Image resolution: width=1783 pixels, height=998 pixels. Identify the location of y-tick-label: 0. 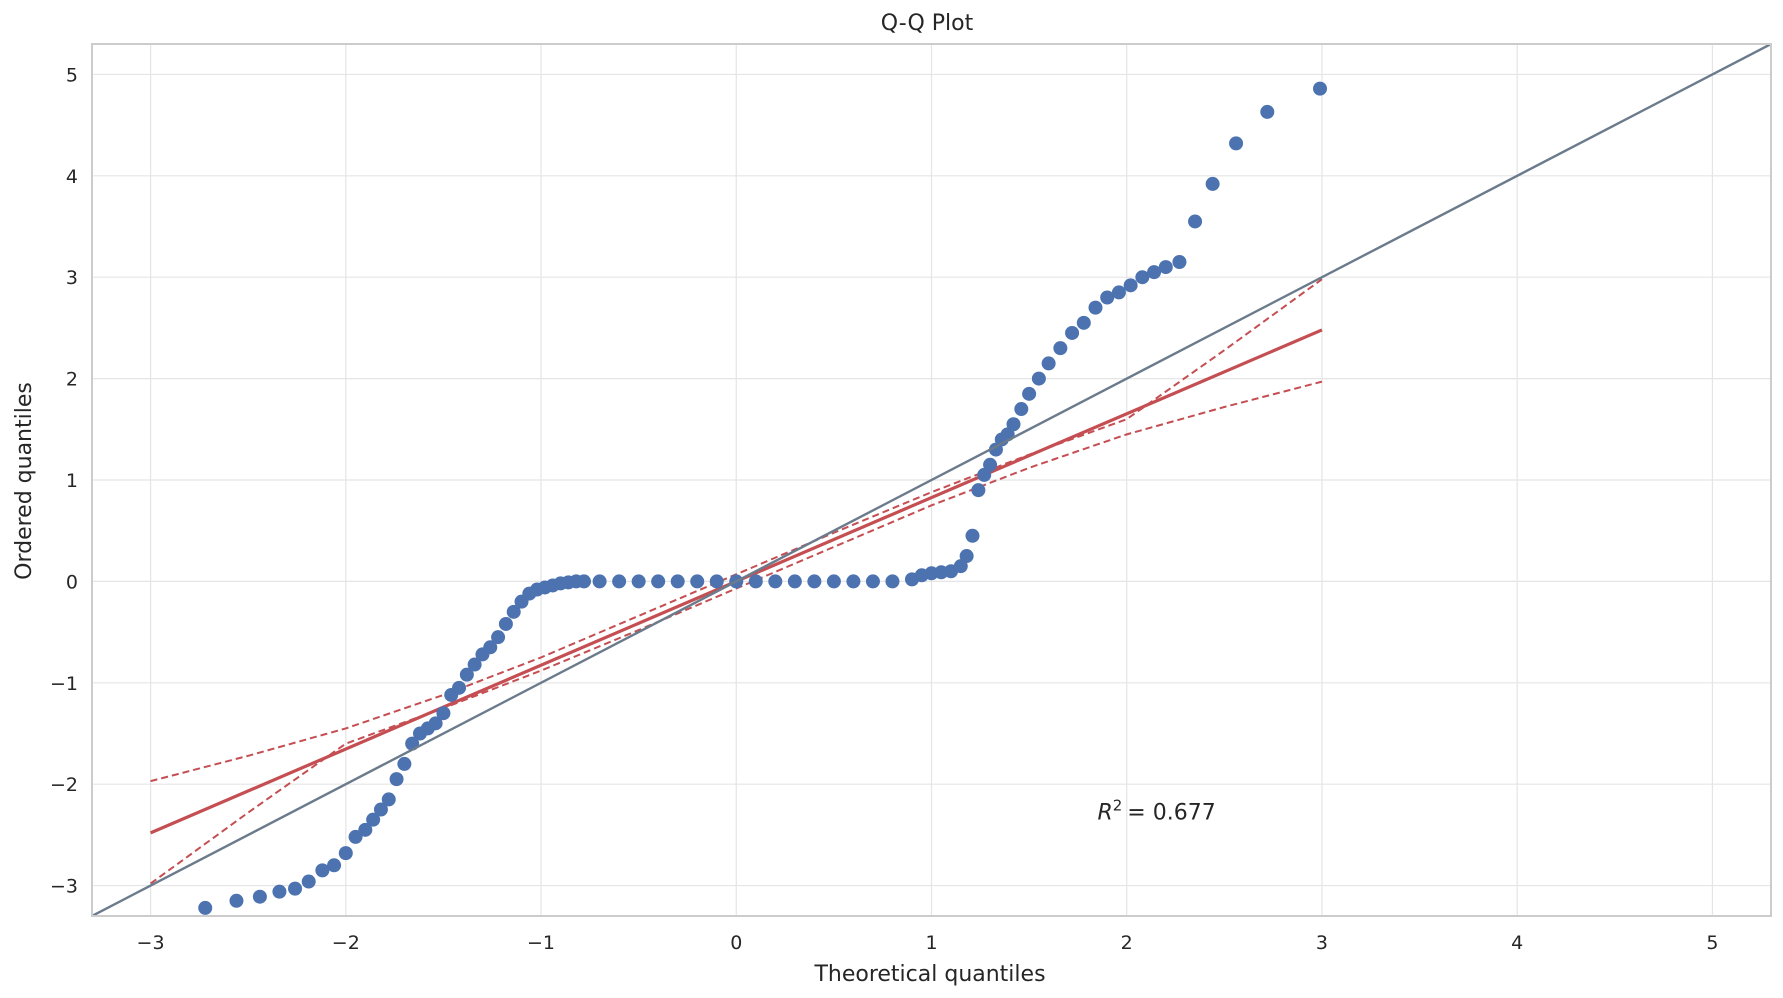
(72, 582).